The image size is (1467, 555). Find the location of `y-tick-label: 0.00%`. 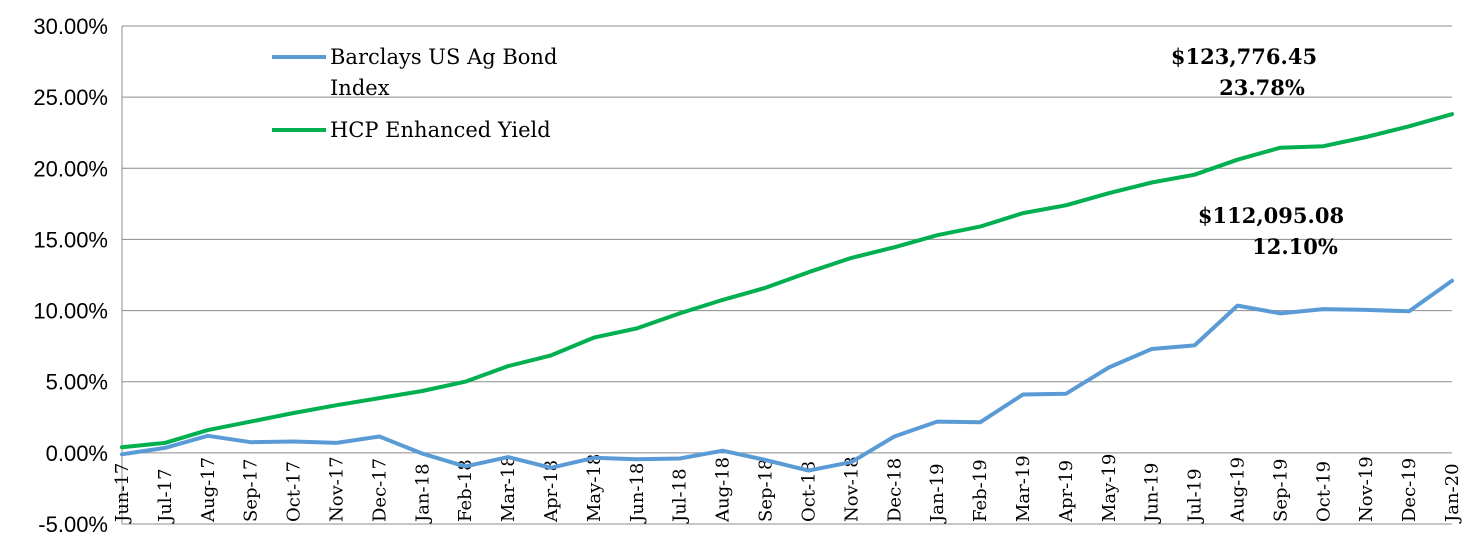

y-tick-label: 0.00% is located at coordinates (77, 453).